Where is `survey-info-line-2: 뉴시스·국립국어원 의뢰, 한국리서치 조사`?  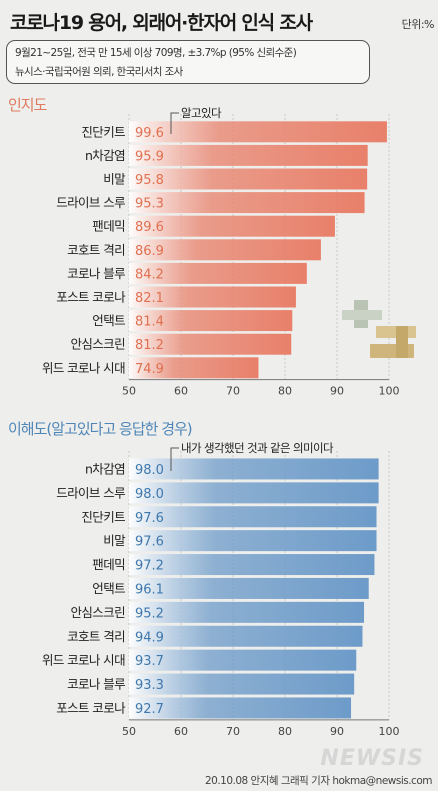
survey-info-line-2: 뉴시스·국립국어원 의뢰, 한국리서치 조사 is located at coordinates (99, 72).